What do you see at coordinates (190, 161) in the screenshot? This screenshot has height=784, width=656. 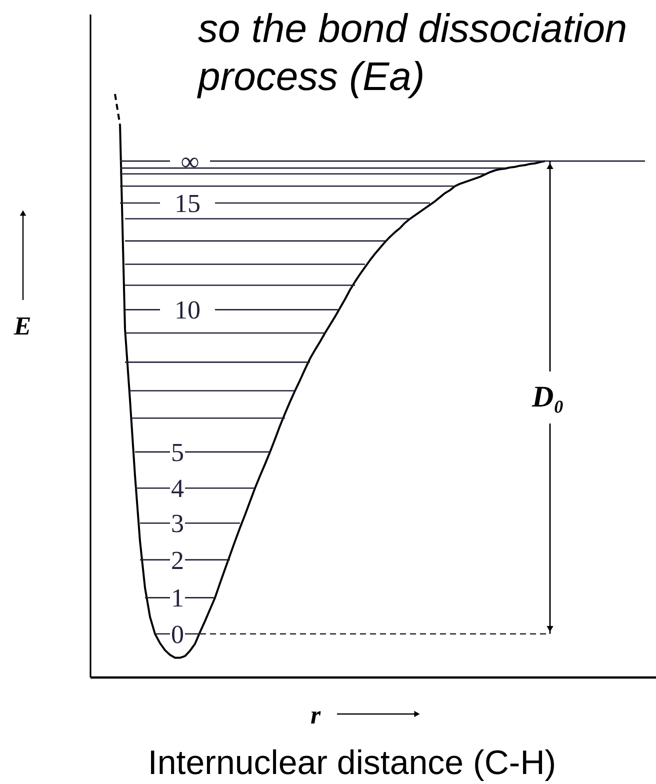 I see `series-label: ∞` at bounding box center [190, 161].